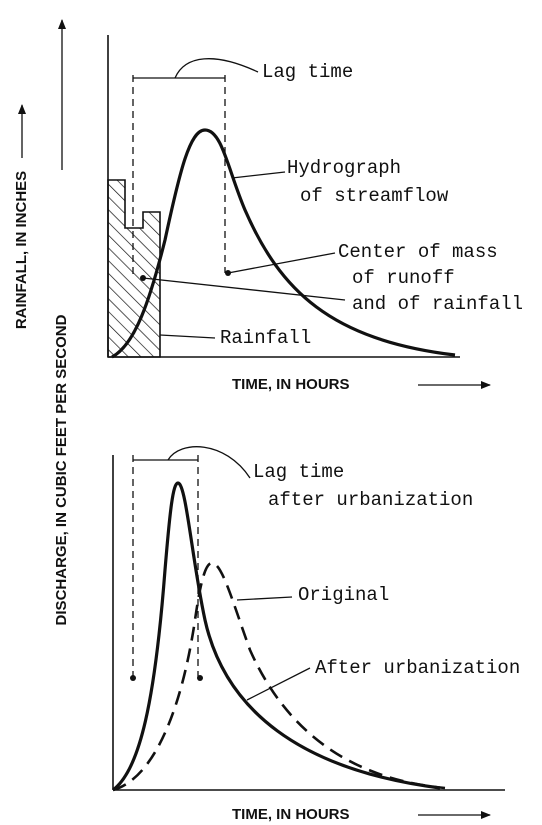  What do you see at coordinates (374, 196) in the screenshot?
I see `label: of streamflow` at bounding box center [374, 196].